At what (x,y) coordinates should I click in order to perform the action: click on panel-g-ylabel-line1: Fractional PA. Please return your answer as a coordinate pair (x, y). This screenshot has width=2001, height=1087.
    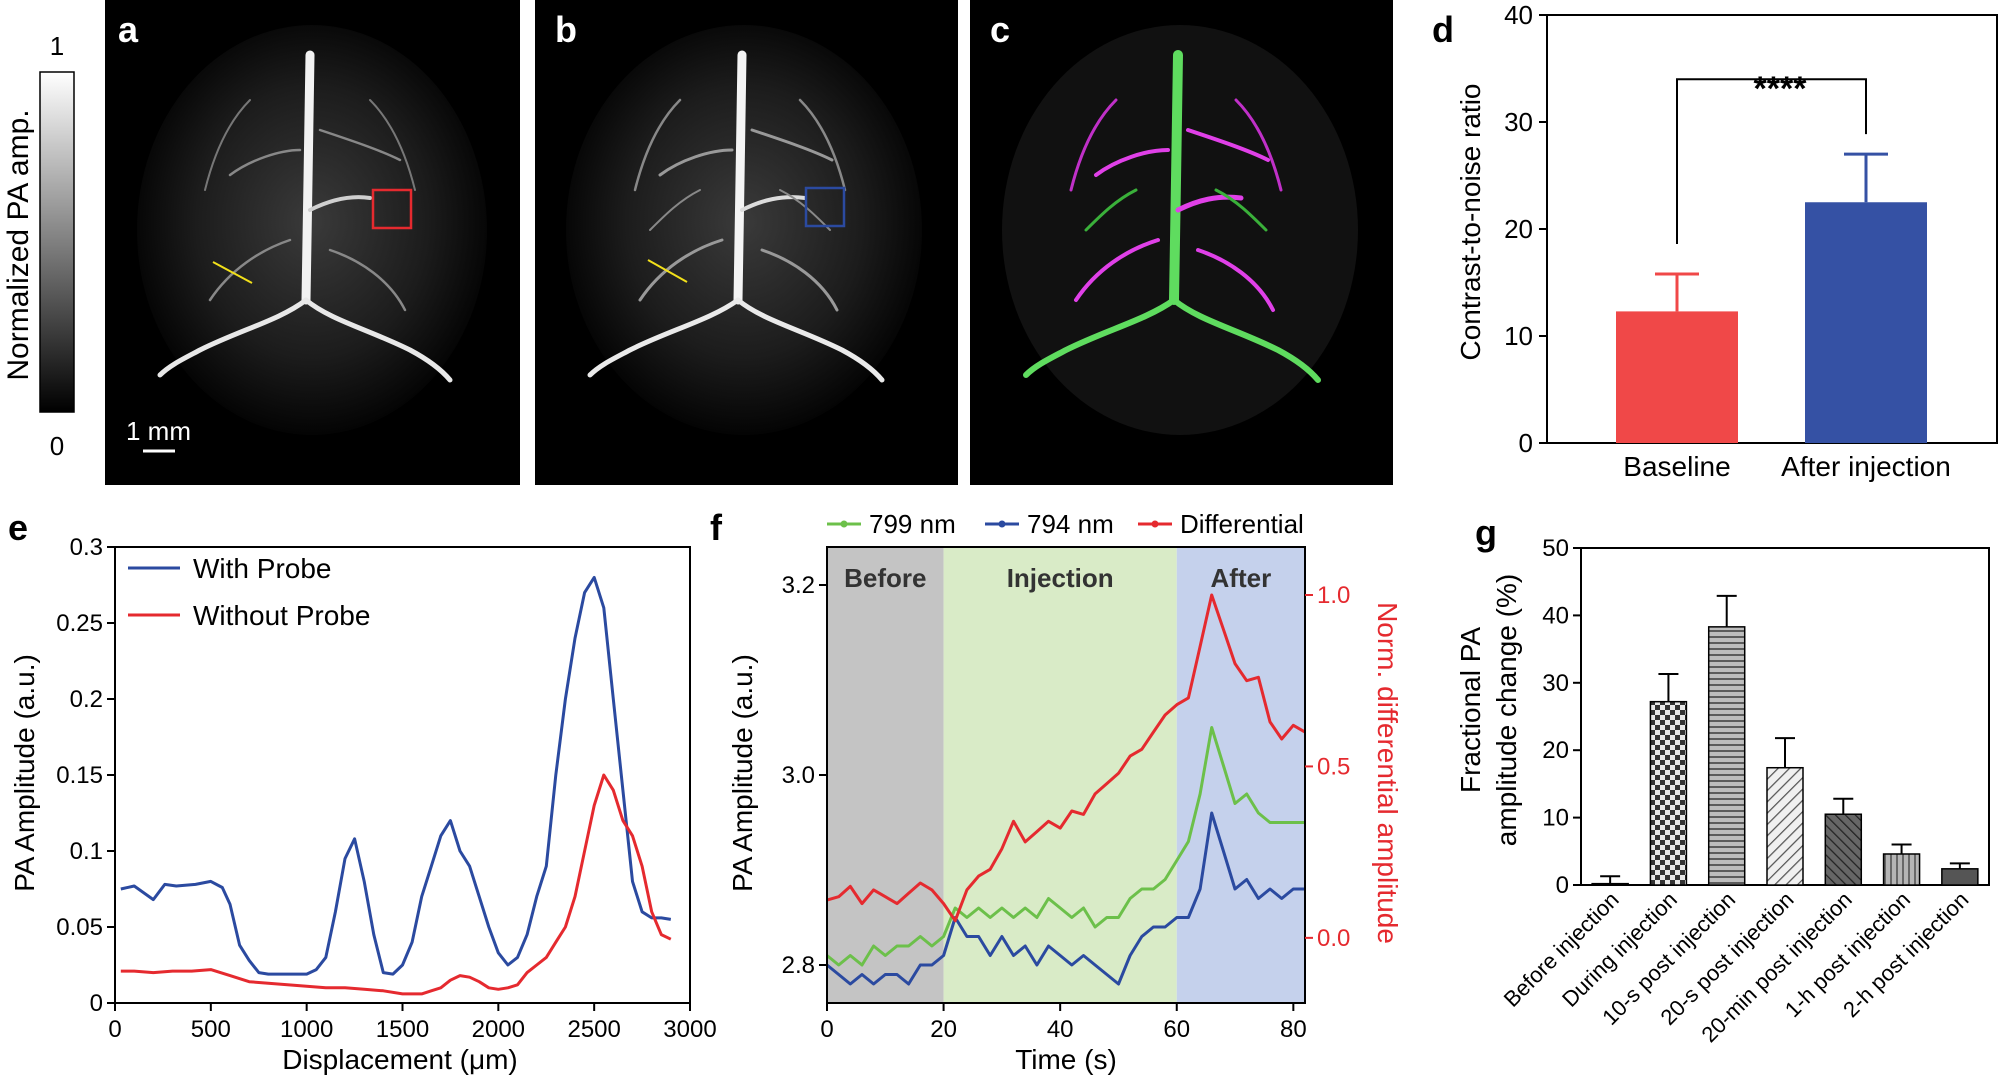
    Looking at the image, I should click on (1470, 710).